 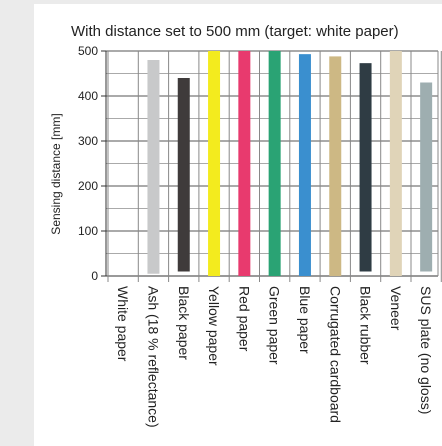 I want to click on x-tick-label: Ash (18 % reflectance), so click(x=153, y=357).